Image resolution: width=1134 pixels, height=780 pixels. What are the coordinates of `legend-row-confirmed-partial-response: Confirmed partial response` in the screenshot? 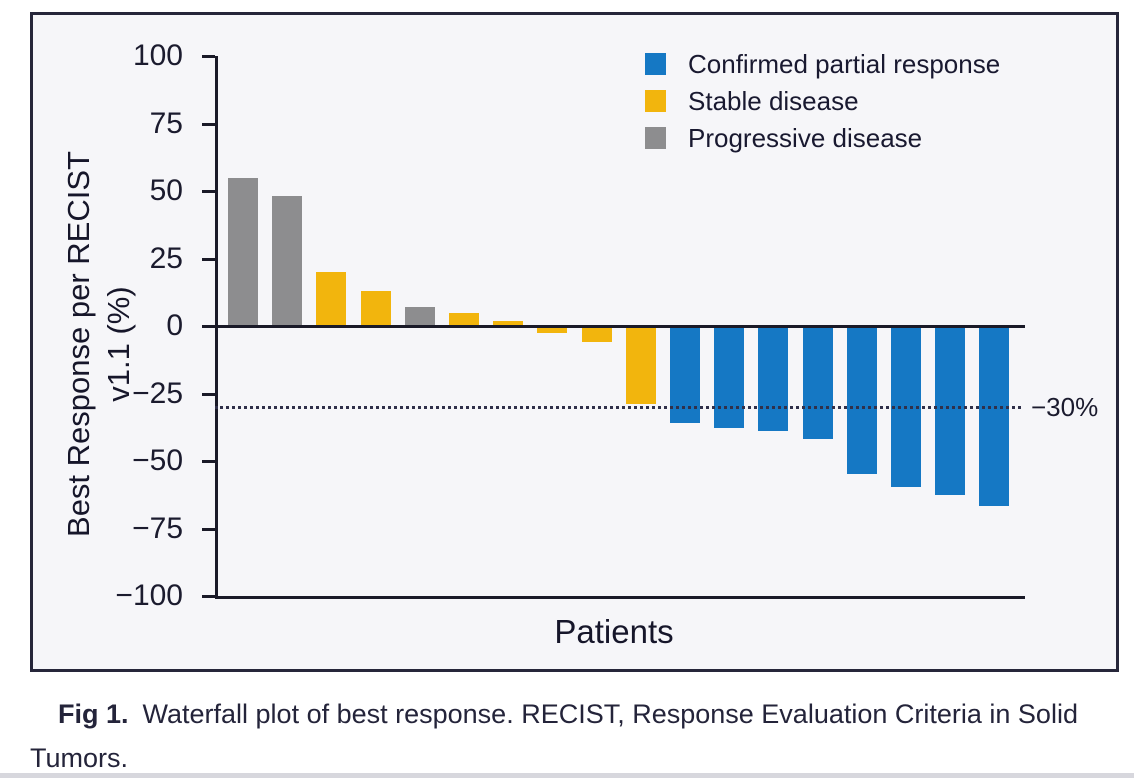 It's located at (822, 63).